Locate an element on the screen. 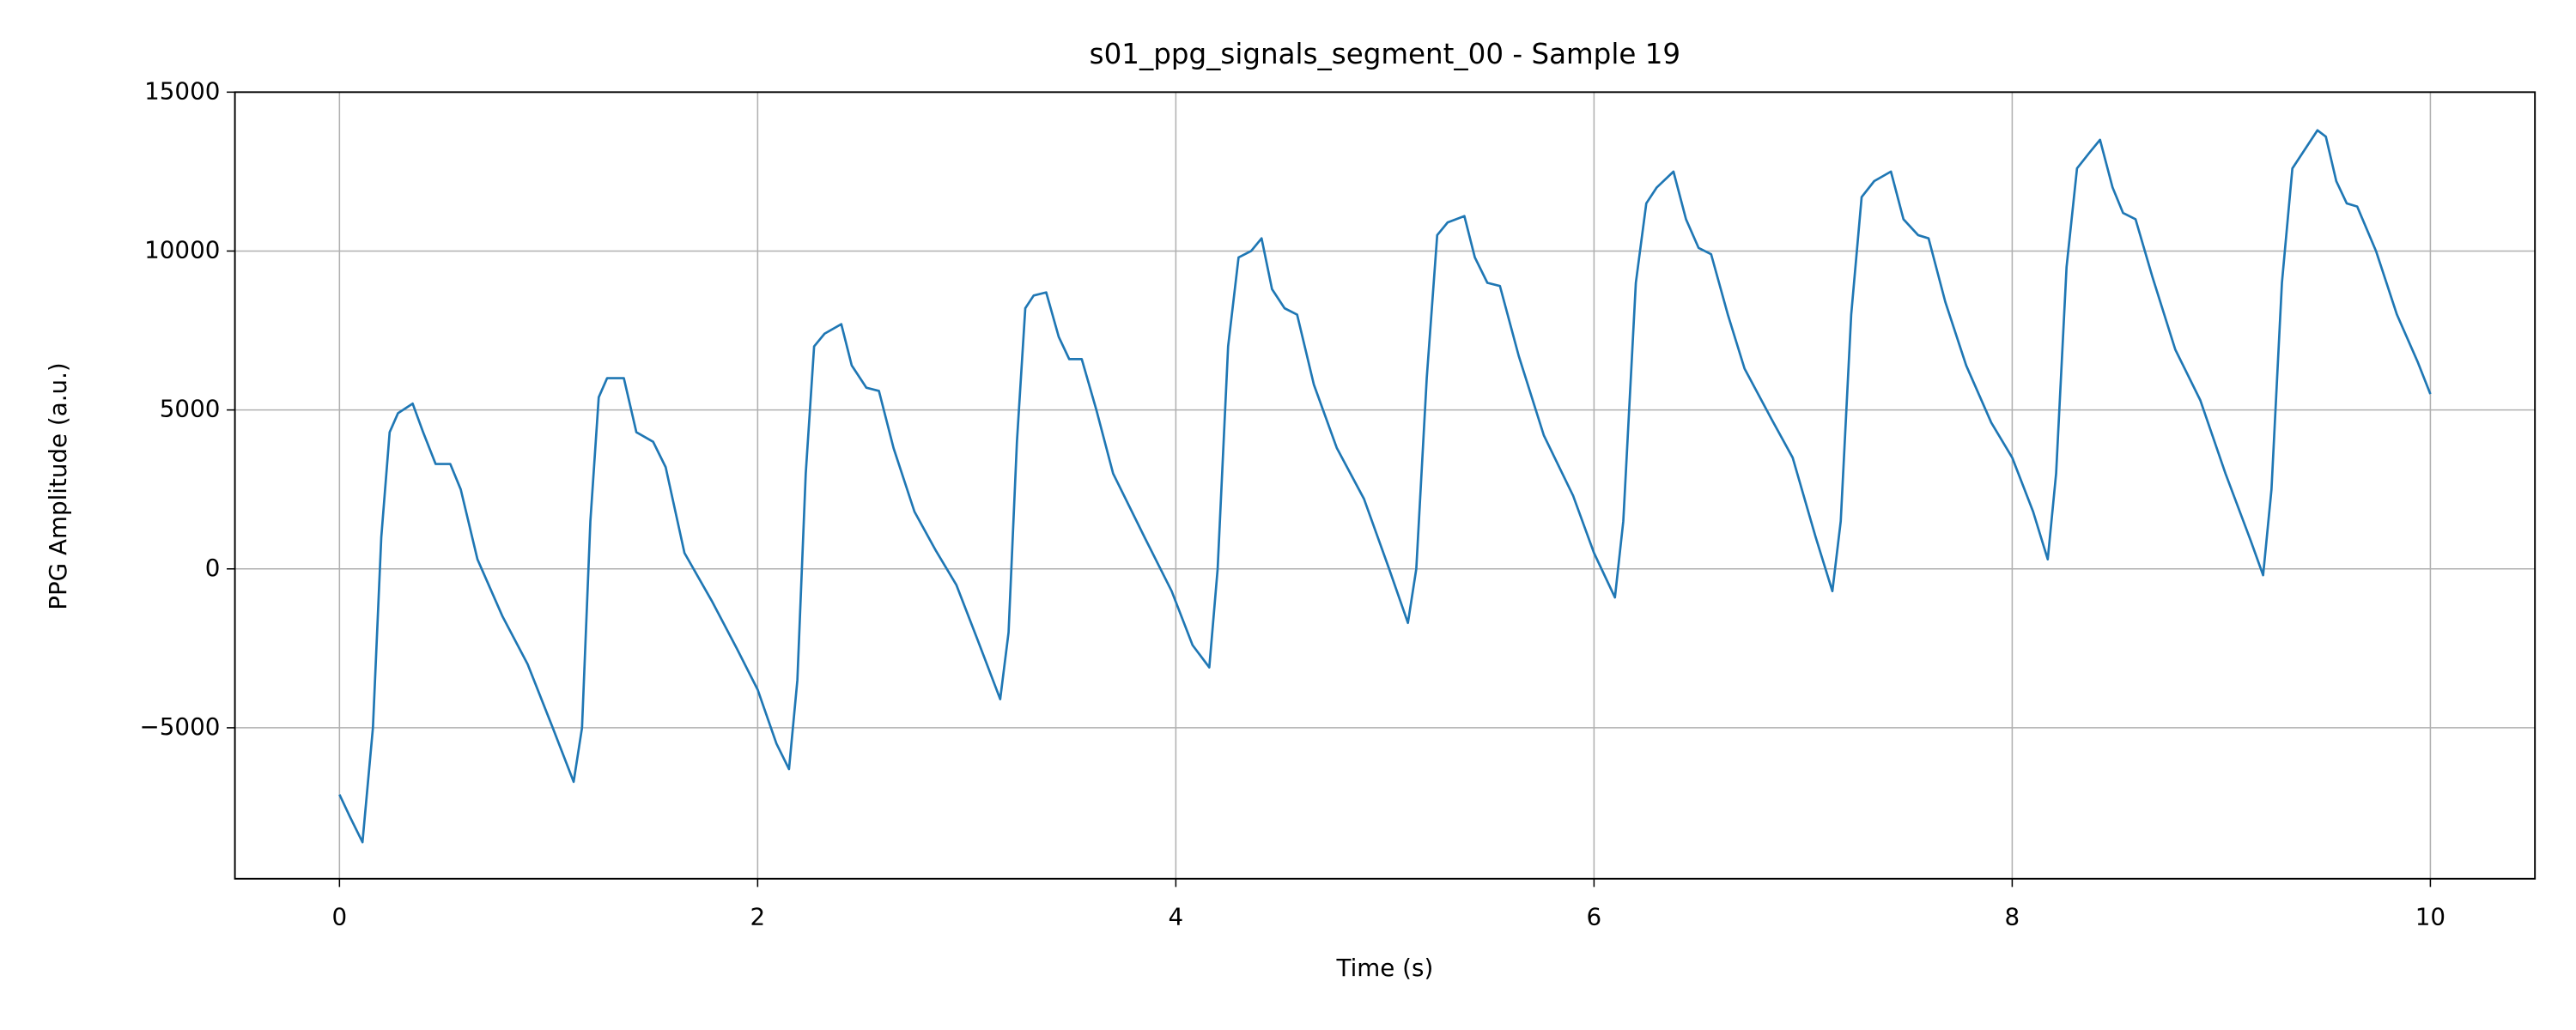  x-tick-label: 4 is located at coordinates (1177, 917).